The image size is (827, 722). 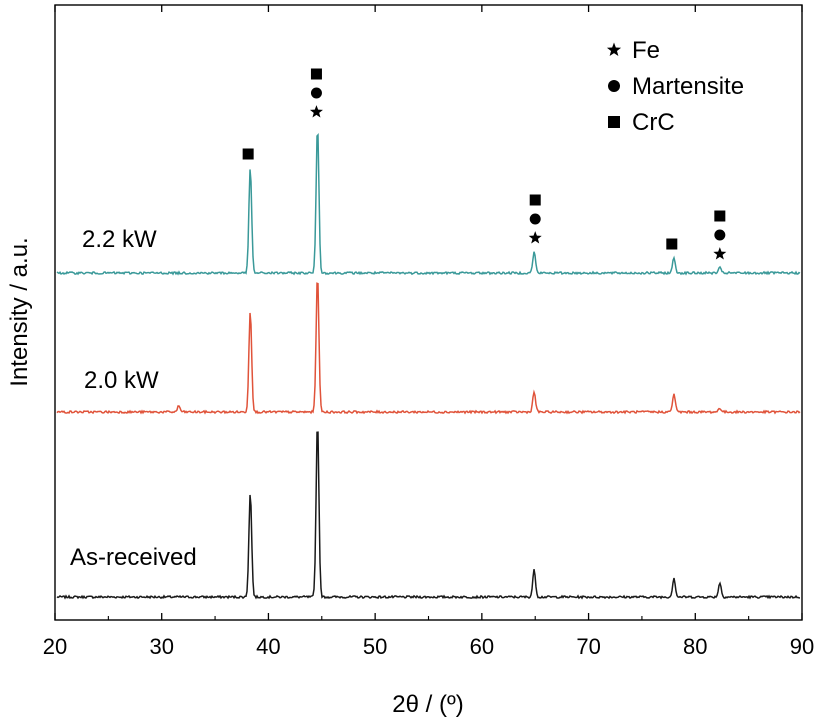 I want to click on legend: Fe Martensite CrC, so click(x=675, y=86).